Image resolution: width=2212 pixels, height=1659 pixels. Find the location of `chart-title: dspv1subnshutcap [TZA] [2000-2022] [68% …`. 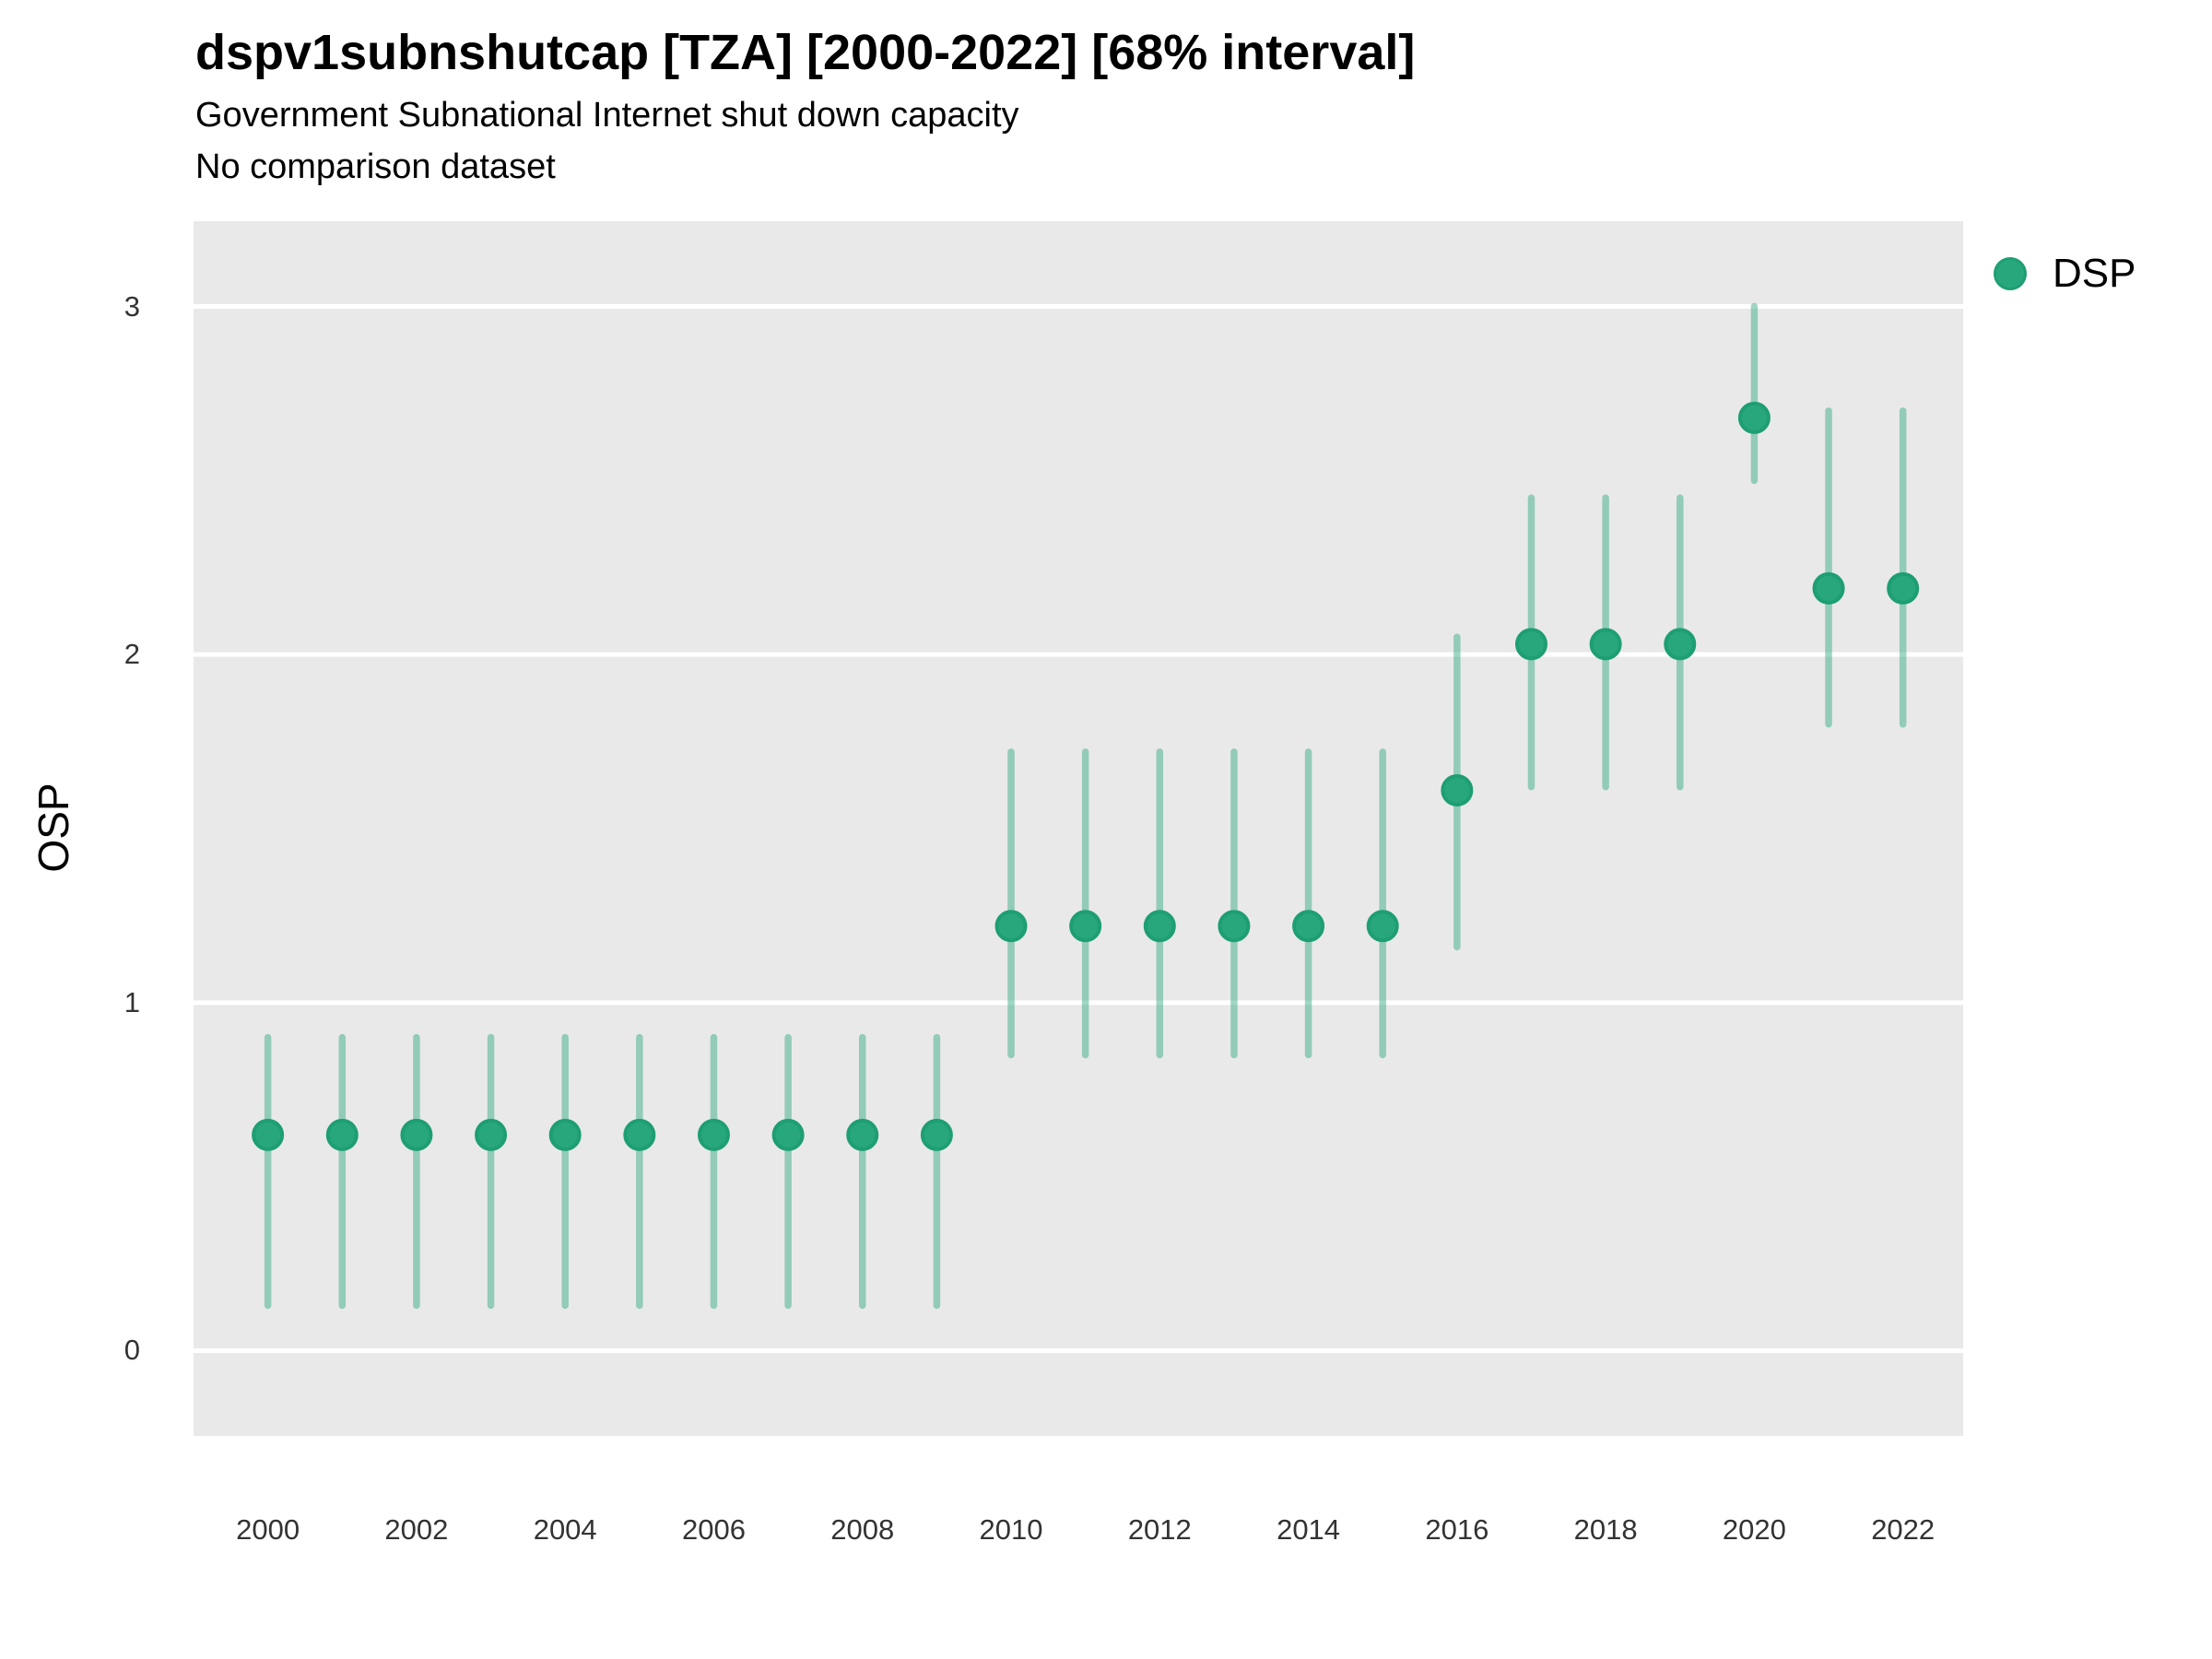

chart-title: dspv1subnshutcap [TZA] [2000-2022] [68% … is located at coordinates (805, 52).